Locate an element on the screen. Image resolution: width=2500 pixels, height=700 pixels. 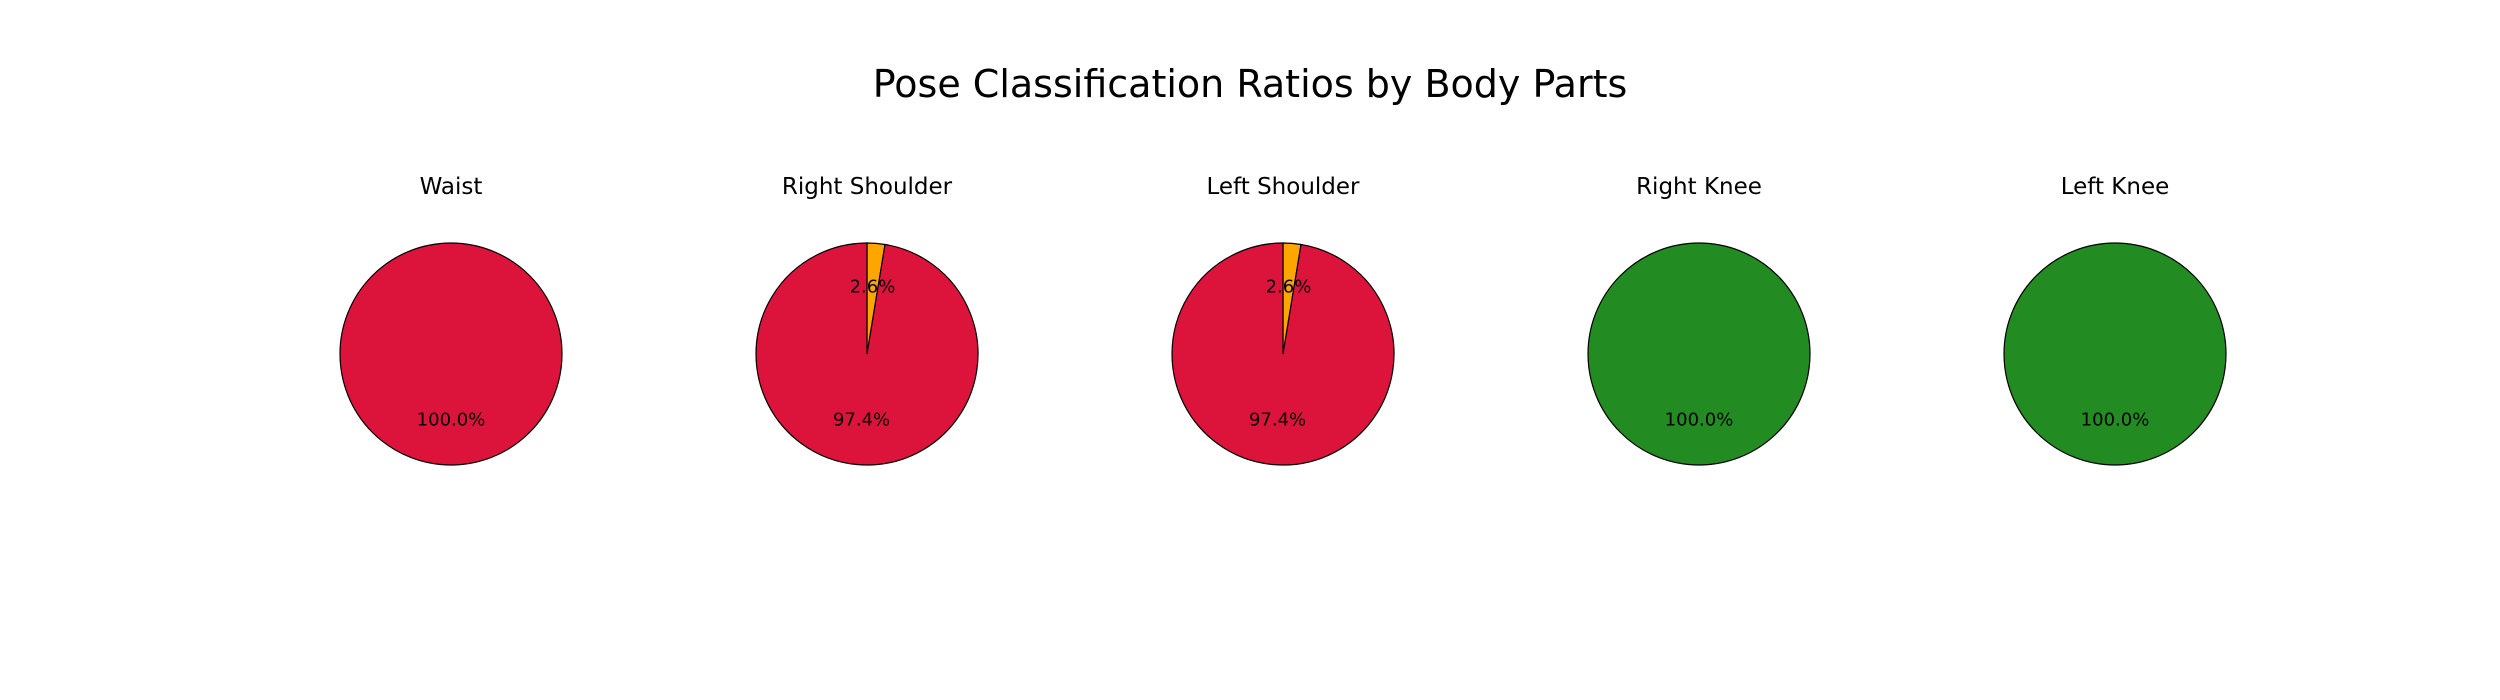
pie-label-left-shoulder-1: 97.4% is located at coordinates (1277, 419).